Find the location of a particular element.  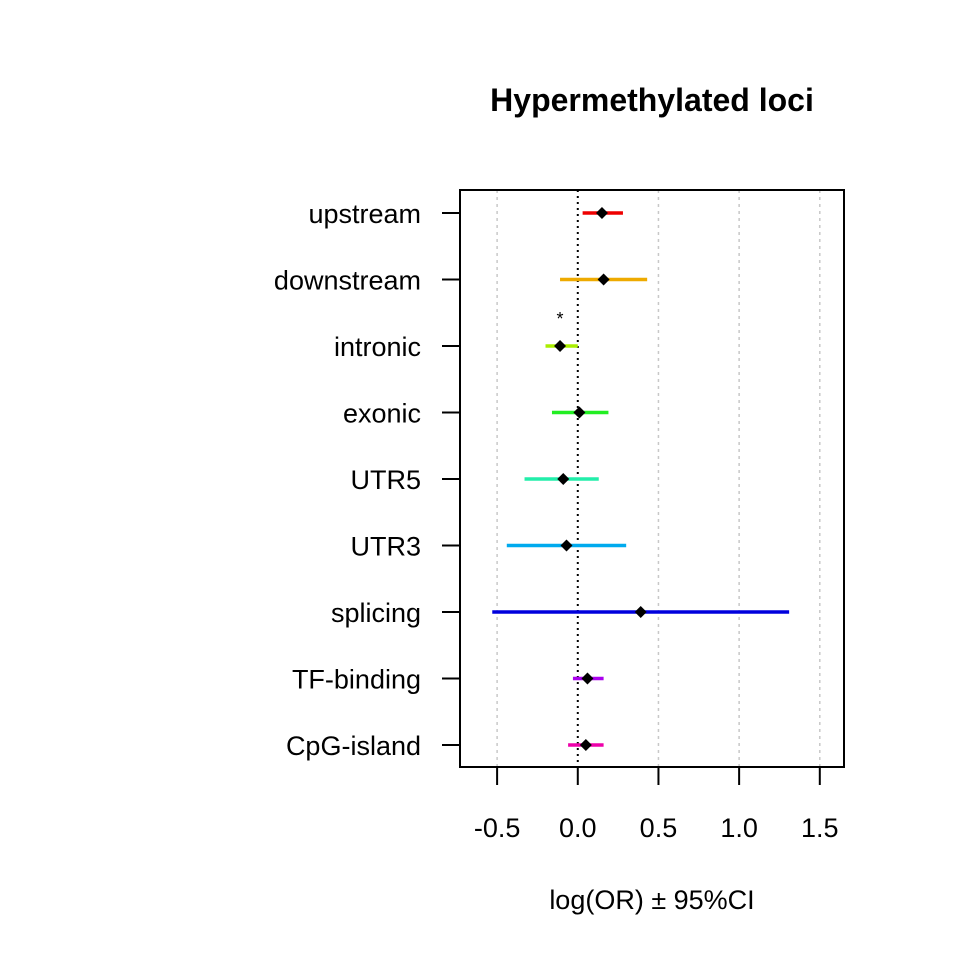

y-tick-label: CpG-island is located at coordinates (353, 746).